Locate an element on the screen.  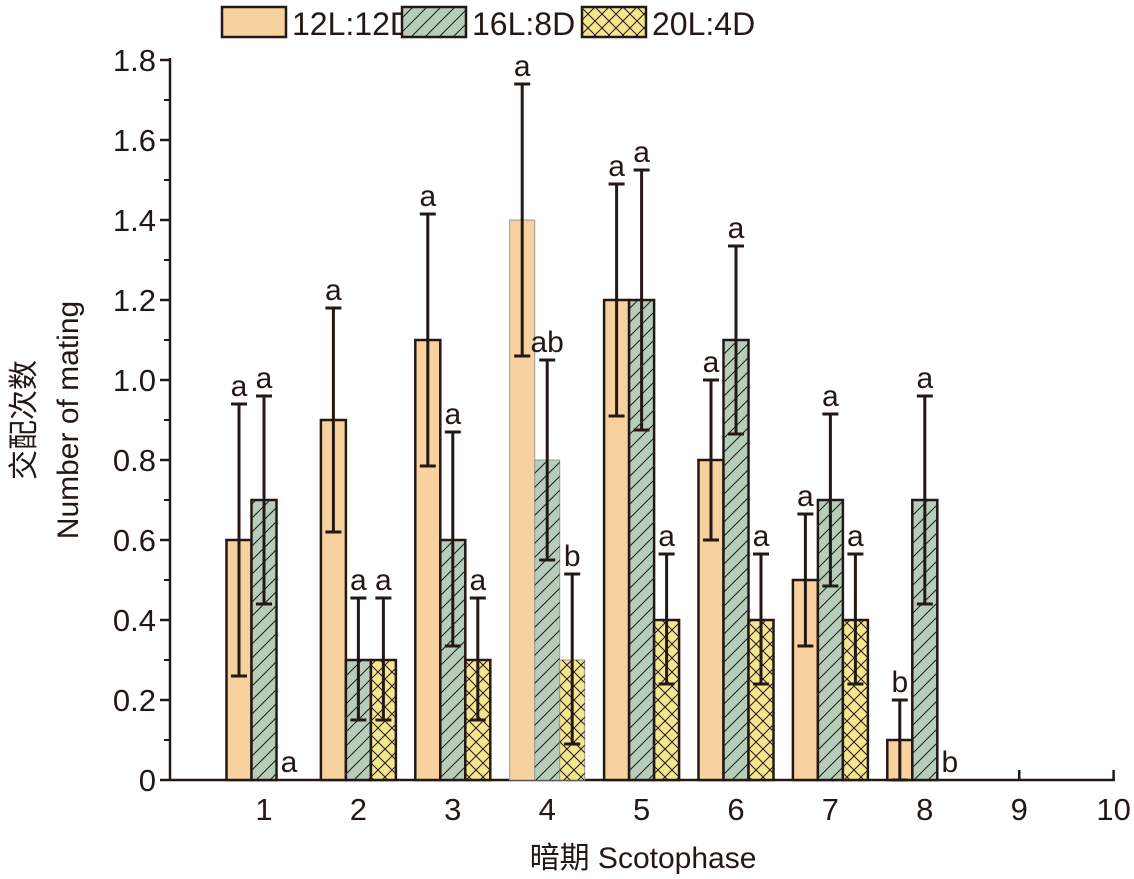
legend-label: 12L:12D is located at coordinates (352, 24).